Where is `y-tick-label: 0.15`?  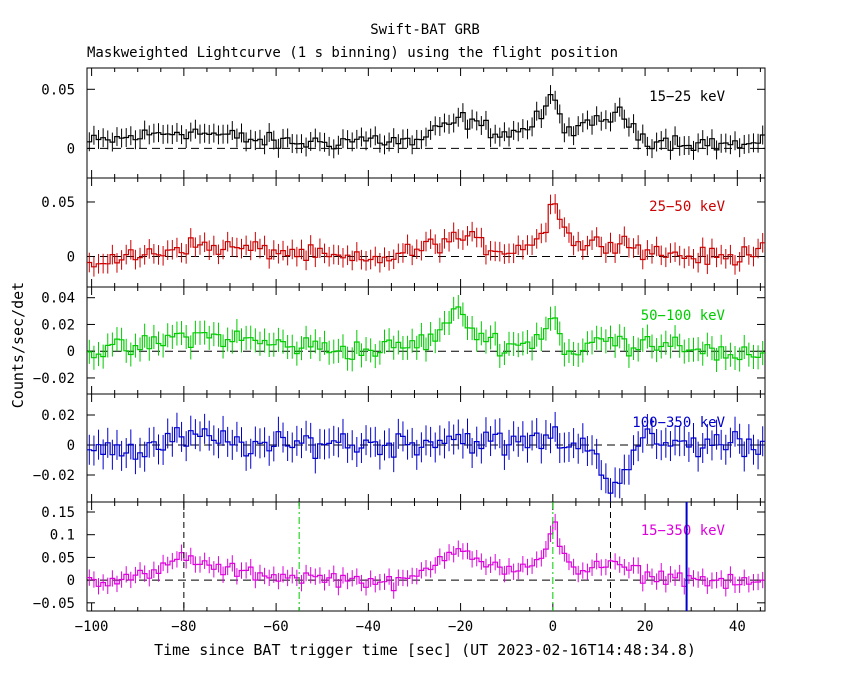
y-tick-label: 0.15 is located at coordinates (58, 513).